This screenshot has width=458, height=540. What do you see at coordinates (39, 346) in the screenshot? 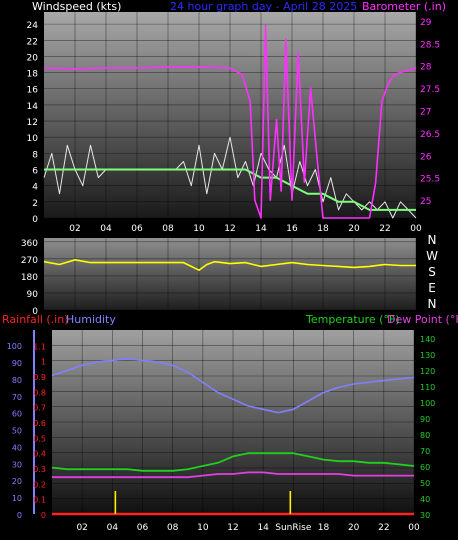
I see `rainfall-tick-label: 1.1` at bounding box center [39, 346].